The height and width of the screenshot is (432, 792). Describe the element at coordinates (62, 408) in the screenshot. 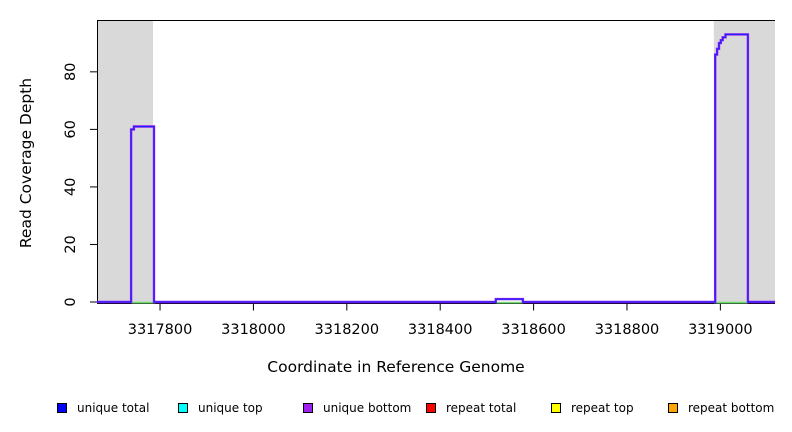

I see `legend-swatch-unique-total` at that location.